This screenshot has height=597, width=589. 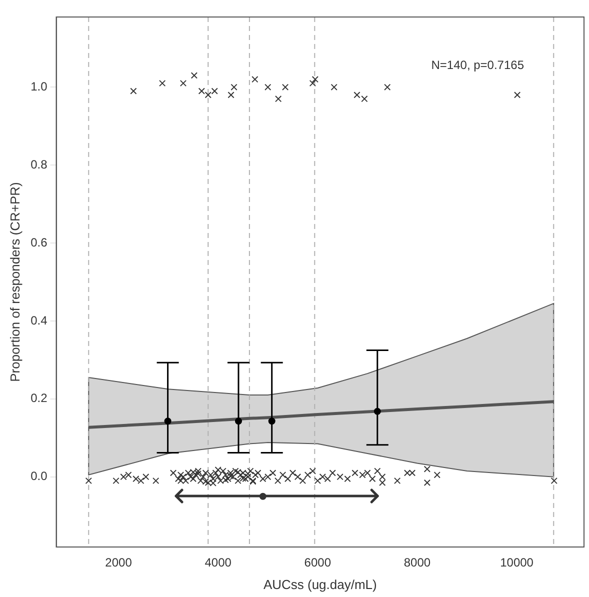 What do you see at coordinates (39, 398) in the screenshot?
I see `y-tick-label: 0.2` at bounding box center [39, 398].